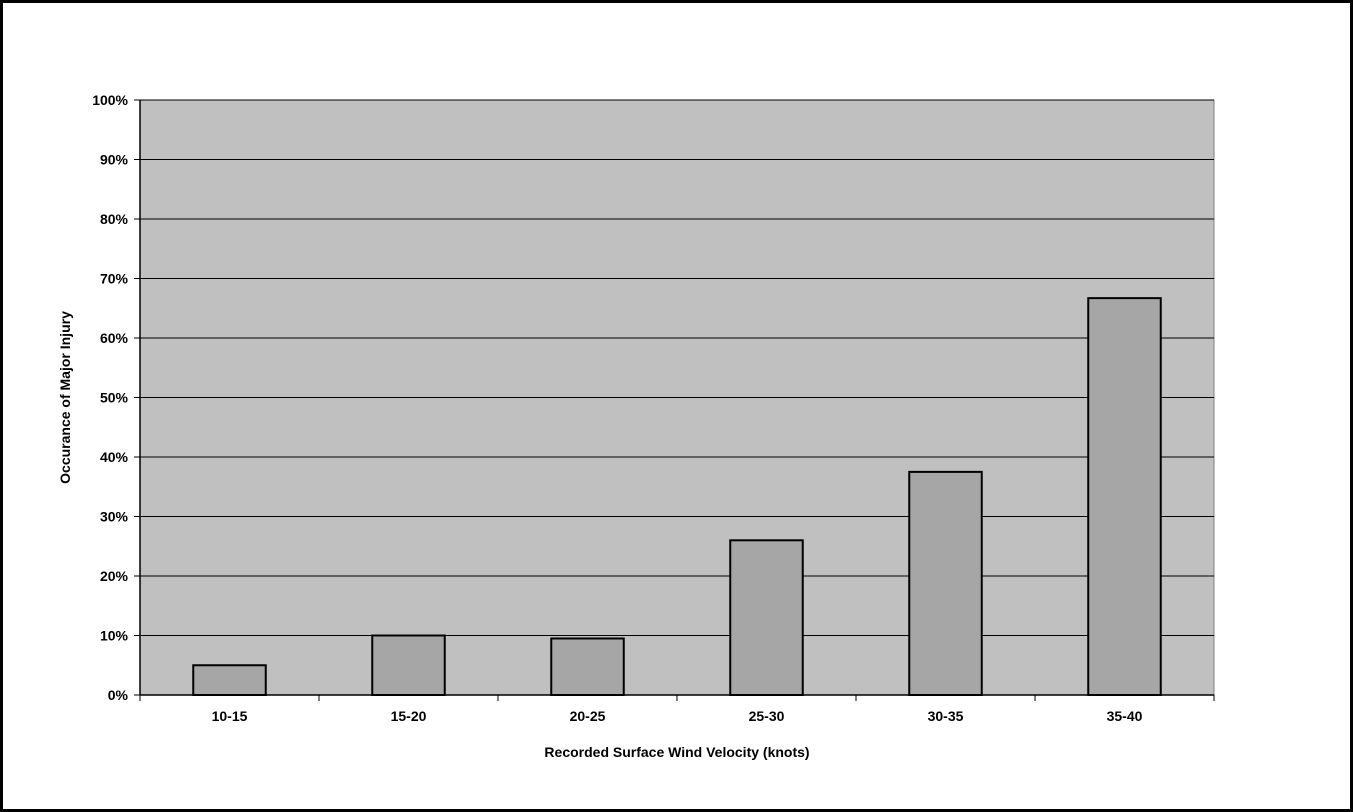  Describe the element at coordinates (1125, 716) in the screenshot. I see `x-tick-label: 35-40` at that location.